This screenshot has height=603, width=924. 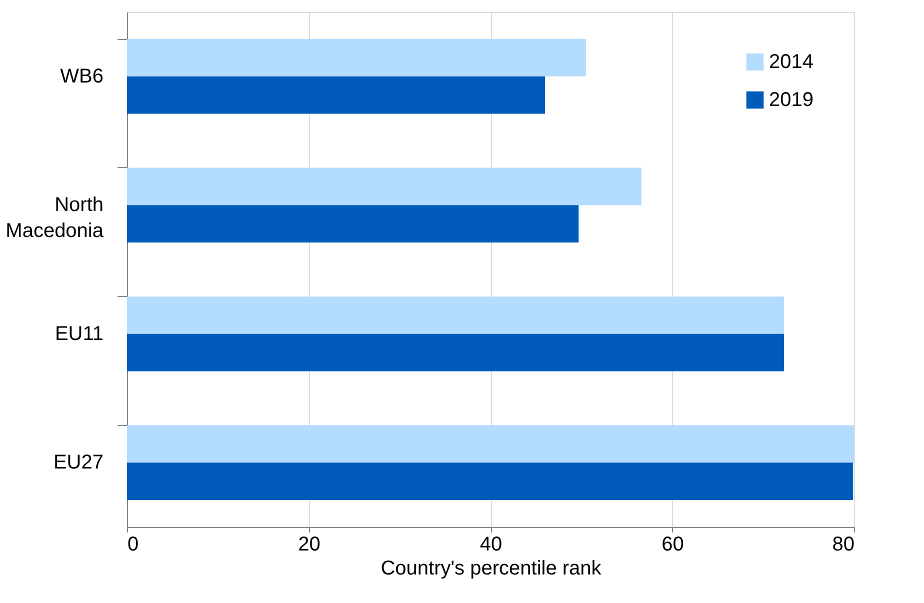 What do you see at coordinates (791, 62) in the screenshot?
I see `legend-label: 2014` at bounding box center [791, 62].